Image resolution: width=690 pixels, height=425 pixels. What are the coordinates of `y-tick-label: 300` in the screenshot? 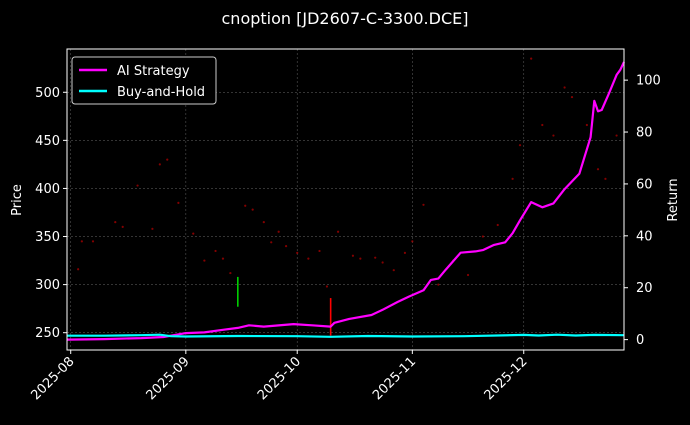 It's located at (47, 285).